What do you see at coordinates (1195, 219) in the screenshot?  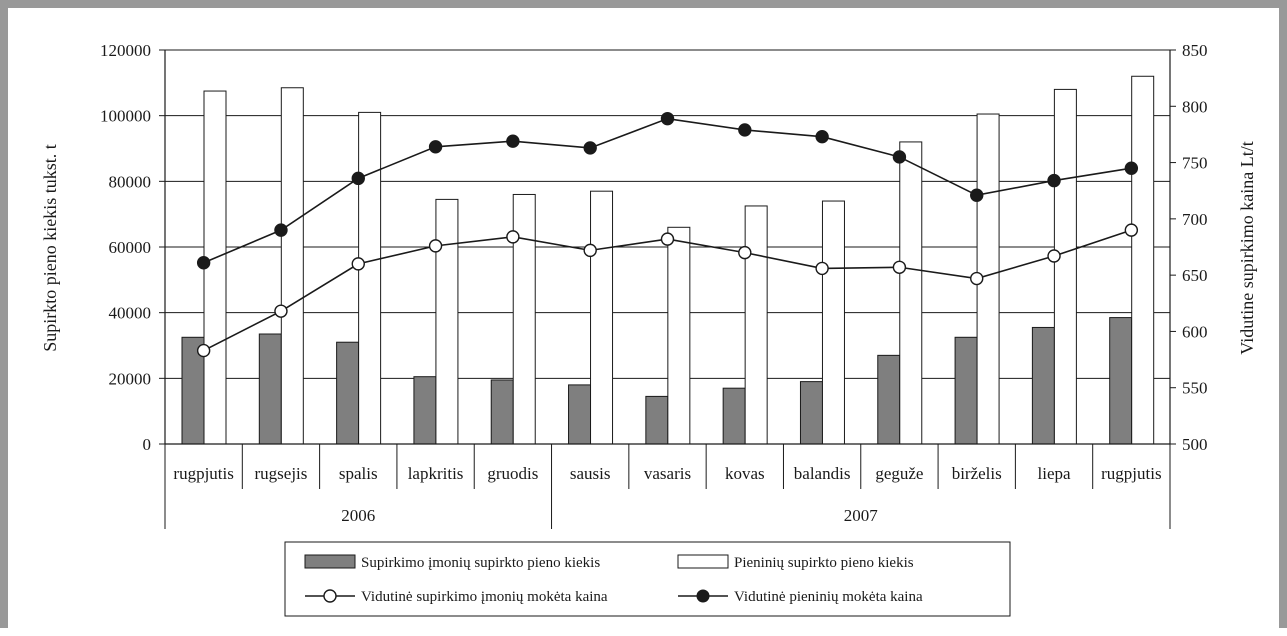 I see `y2-tick-label: 700` at bounding box center [1195, 219].